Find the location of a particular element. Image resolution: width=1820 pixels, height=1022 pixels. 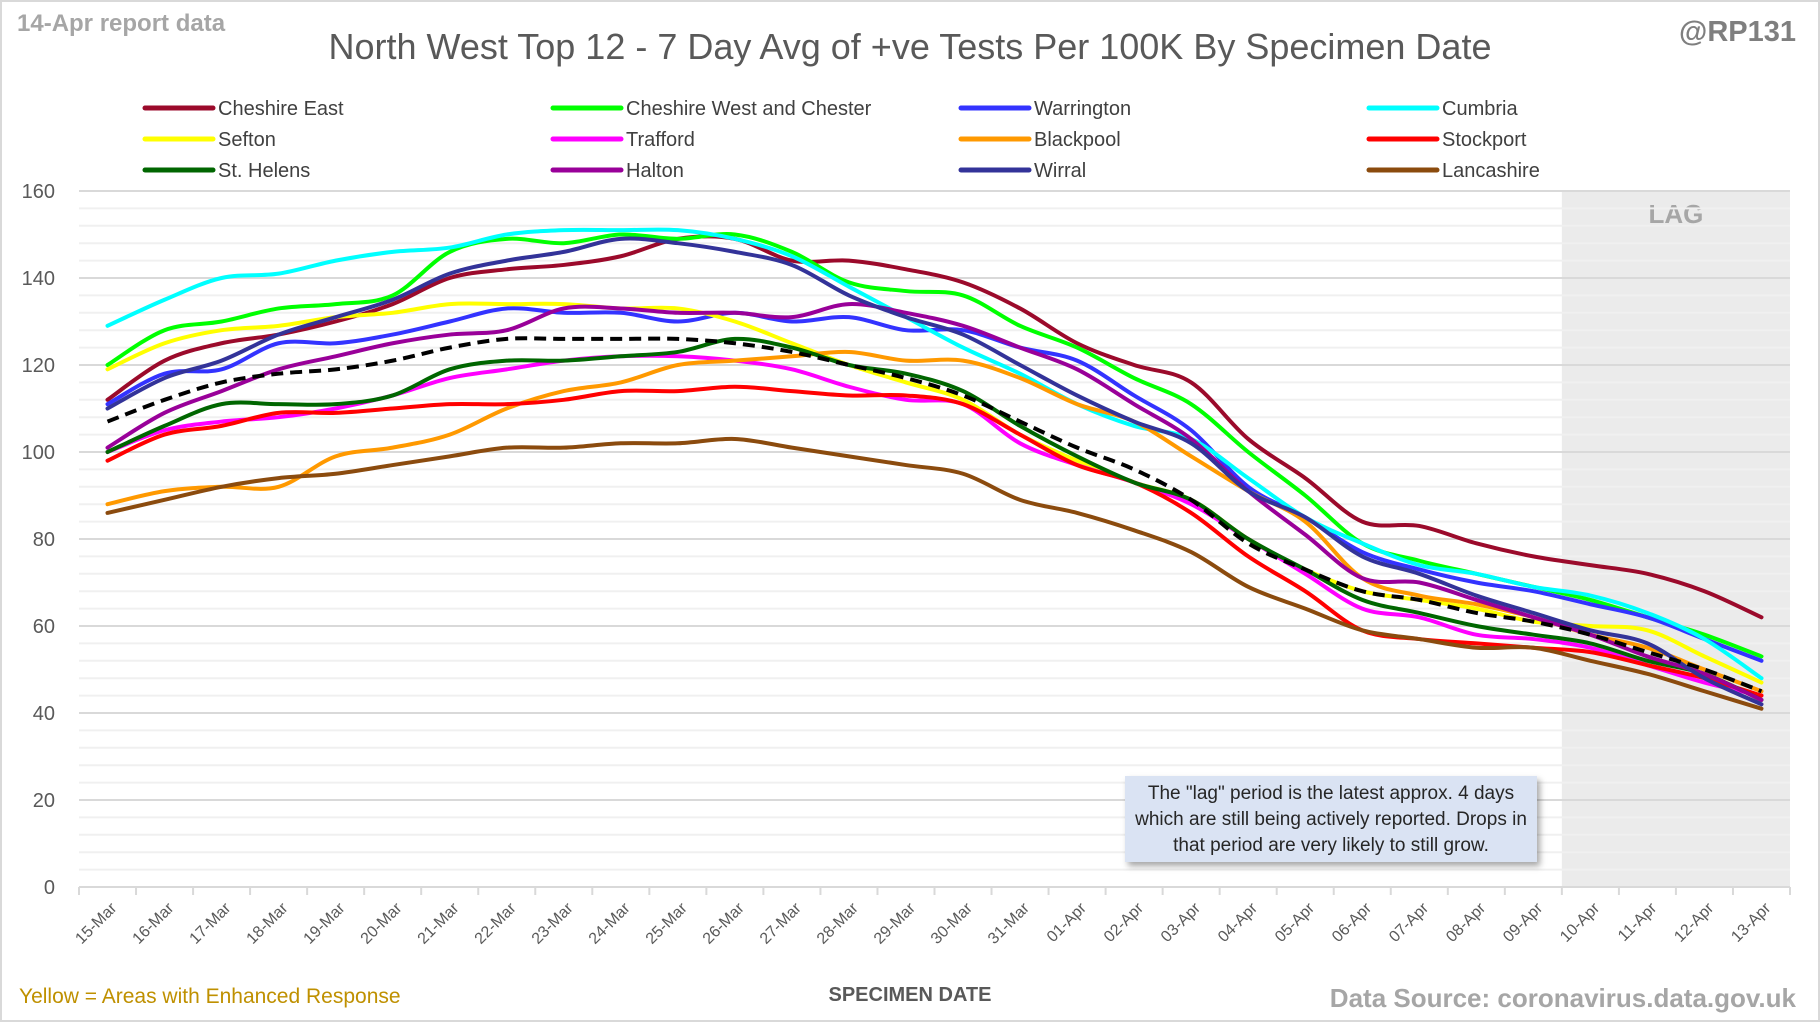

x-tick-label: 20-Mar is located at coordinates (382, 923).